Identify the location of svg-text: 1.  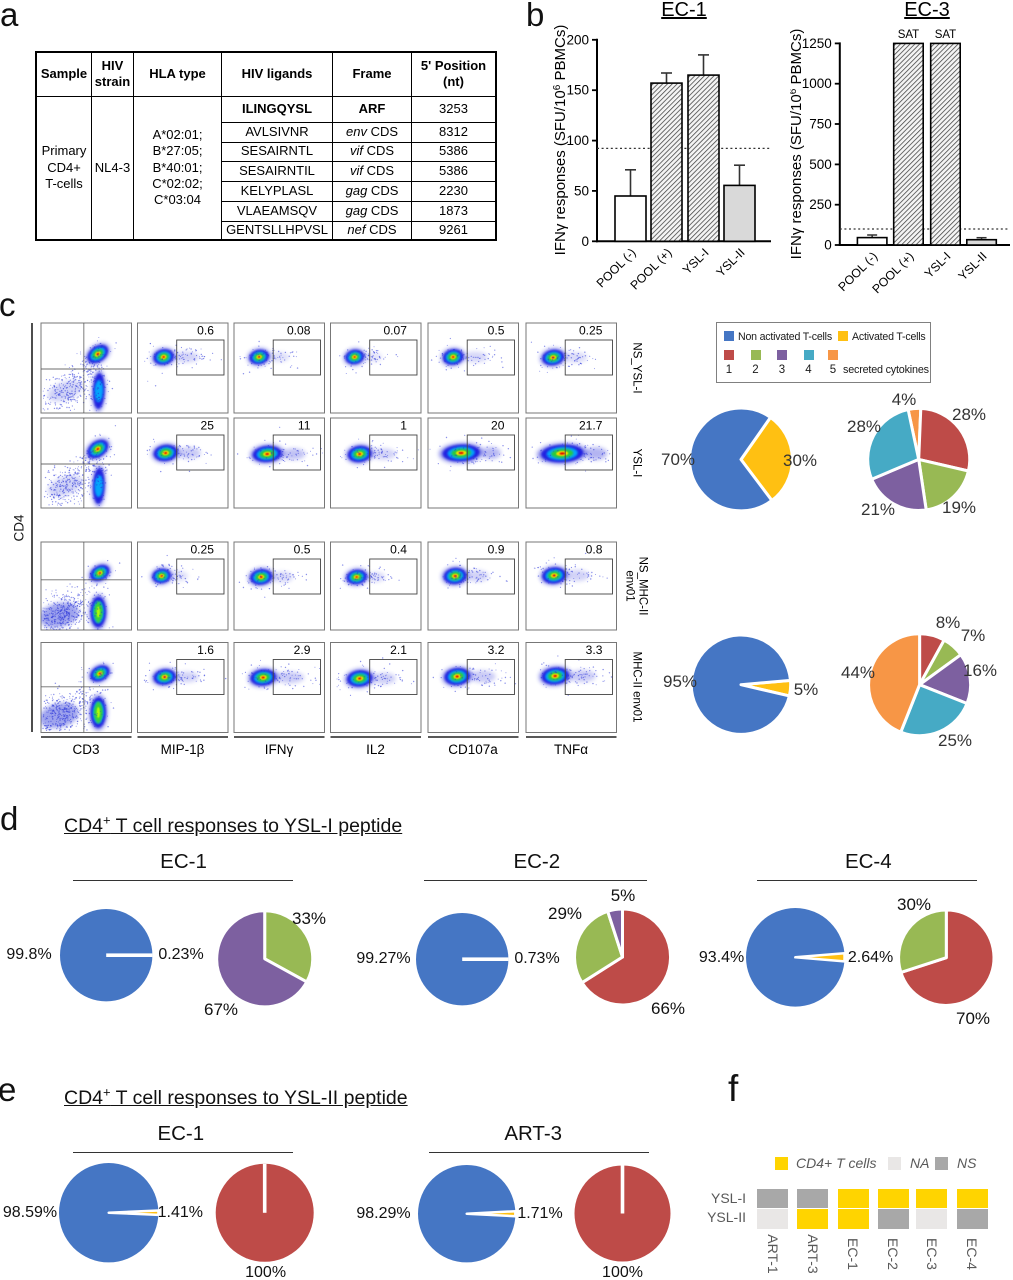
(403, 426).